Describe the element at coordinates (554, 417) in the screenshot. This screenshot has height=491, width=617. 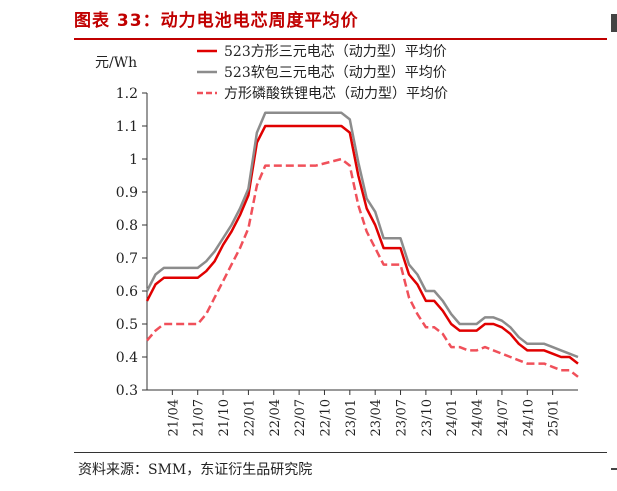
I see `x-tick-label: 25/01` at that location.